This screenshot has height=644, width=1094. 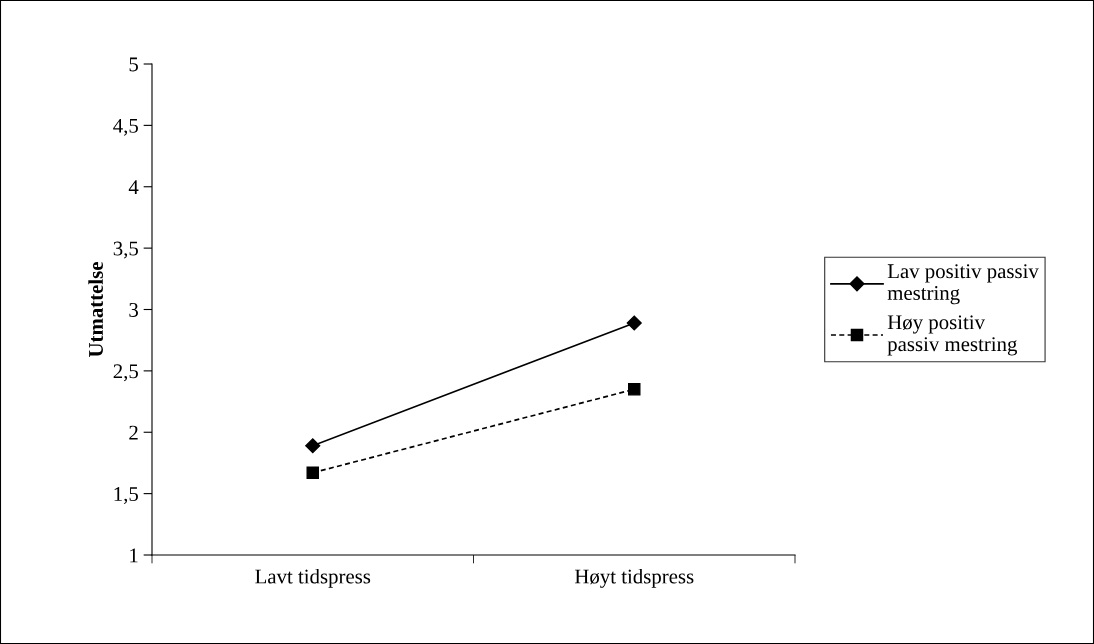 What do you see at coordinates (133, 64) in the screenshot?
I see `y-tick-label: 5` at bounding box center [133, 64].